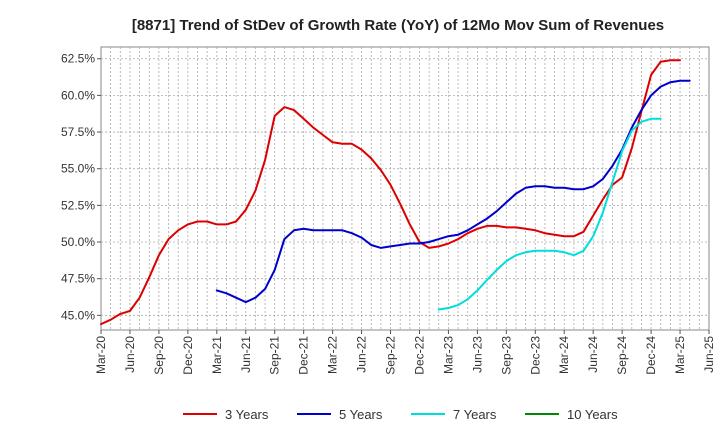 The width and height of the screenshot is (720, 445). I want to click on y-tick-label: 60.0%, so click(78, 95).